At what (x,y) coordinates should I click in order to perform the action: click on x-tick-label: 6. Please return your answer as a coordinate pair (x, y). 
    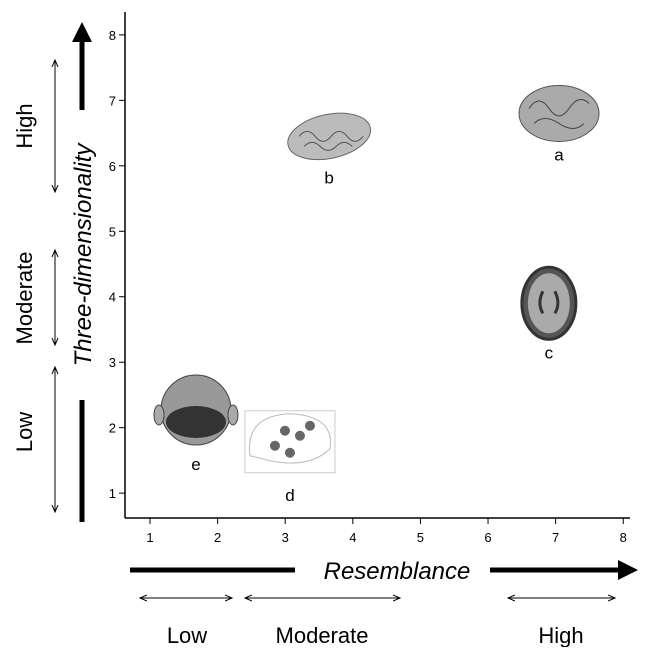
    Looking at the image, I should click on (487, 537).